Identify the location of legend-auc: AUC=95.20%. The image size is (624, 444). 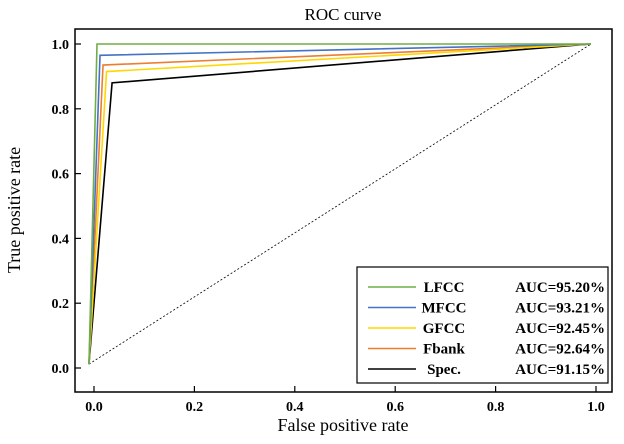
(560, 288).